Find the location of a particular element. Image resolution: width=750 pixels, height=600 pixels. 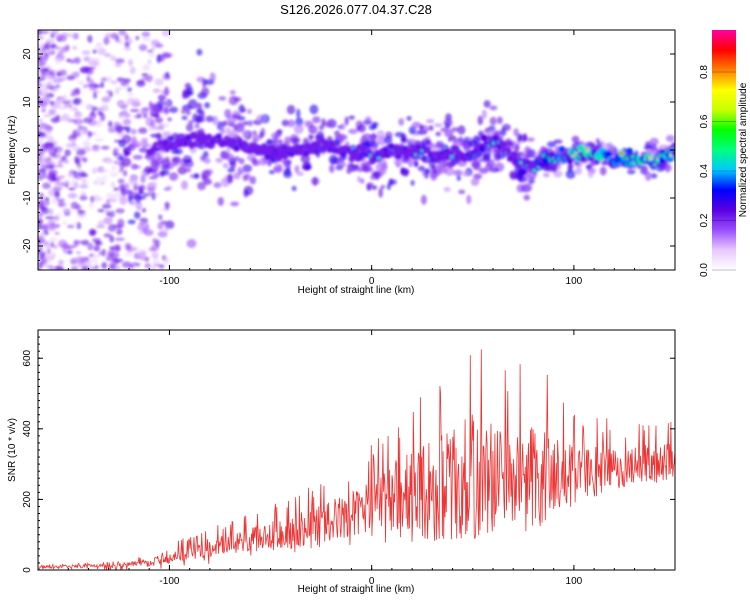

colorbar-tick-label: 0.8 is located at coordinates (704, 72).